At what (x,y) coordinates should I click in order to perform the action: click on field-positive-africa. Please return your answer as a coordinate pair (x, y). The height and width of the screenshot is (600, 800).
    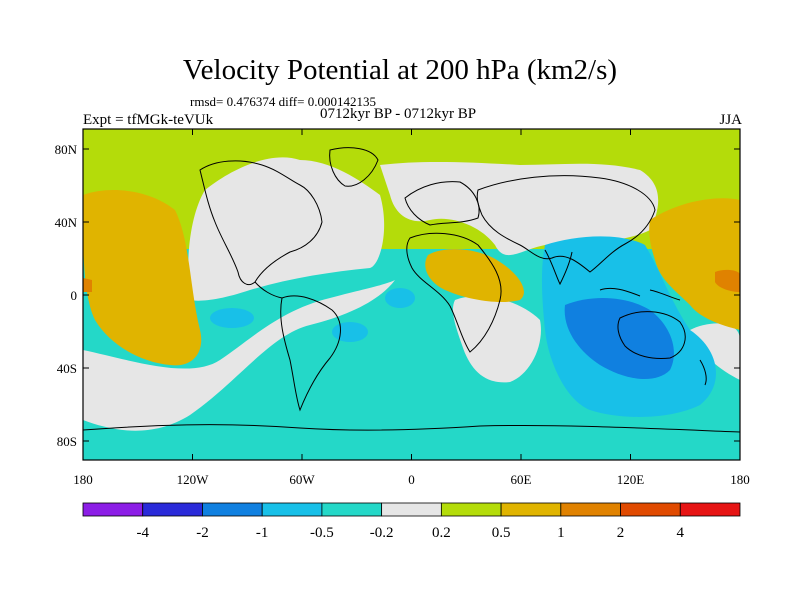
    Looking at the image, I should click on (474, 276).